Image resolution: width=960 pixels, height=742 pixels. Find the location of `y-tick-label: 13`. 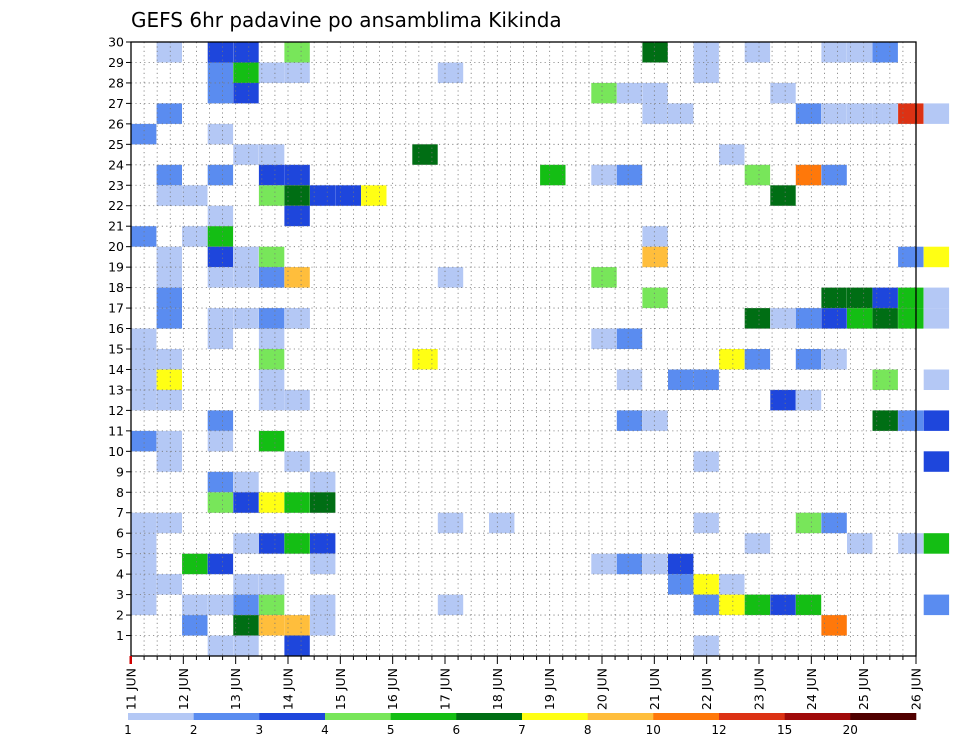

y-tick-label: 13 is located at coordinates (116, 389).